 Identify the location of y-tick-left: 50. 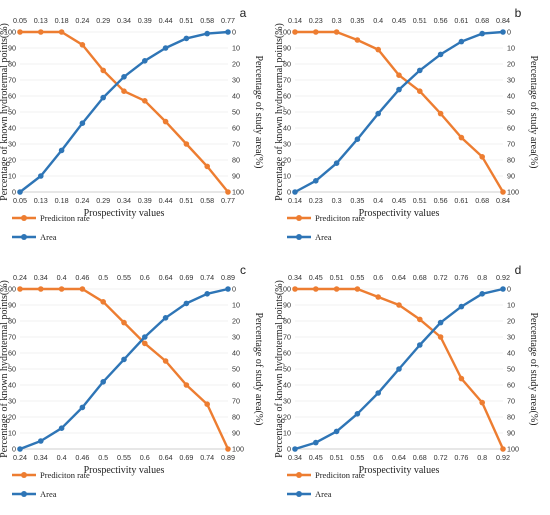
(12, 369).